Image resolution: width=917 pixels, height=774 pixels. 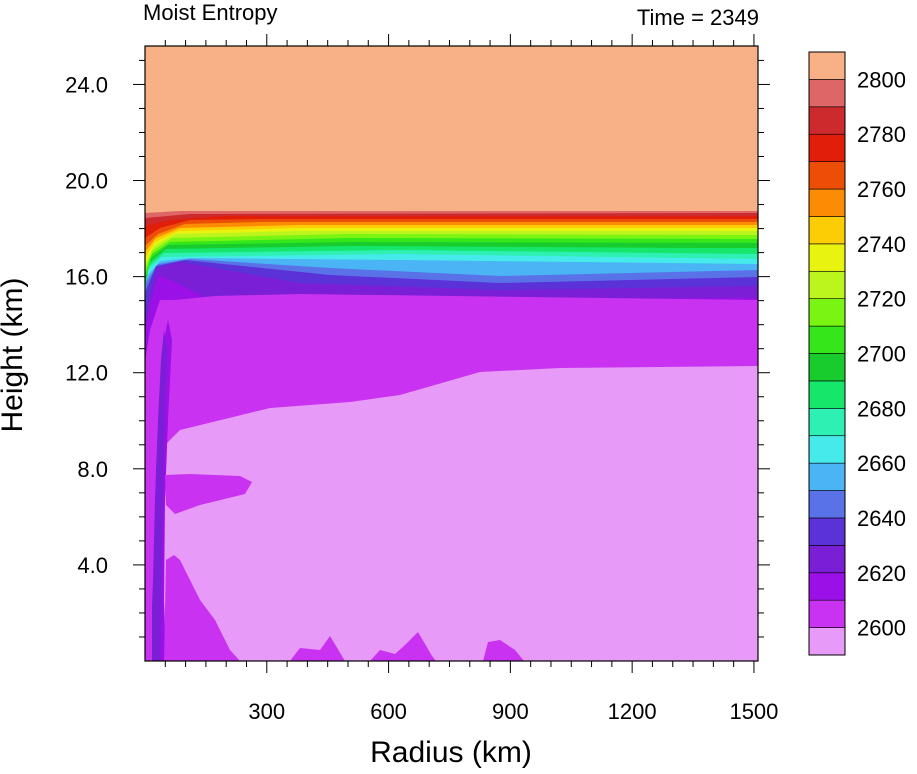 What do you see at coordinates (881, 79) in the screenshot?
I see `colorbar-label: 2800` at bounding box center [881, 79].